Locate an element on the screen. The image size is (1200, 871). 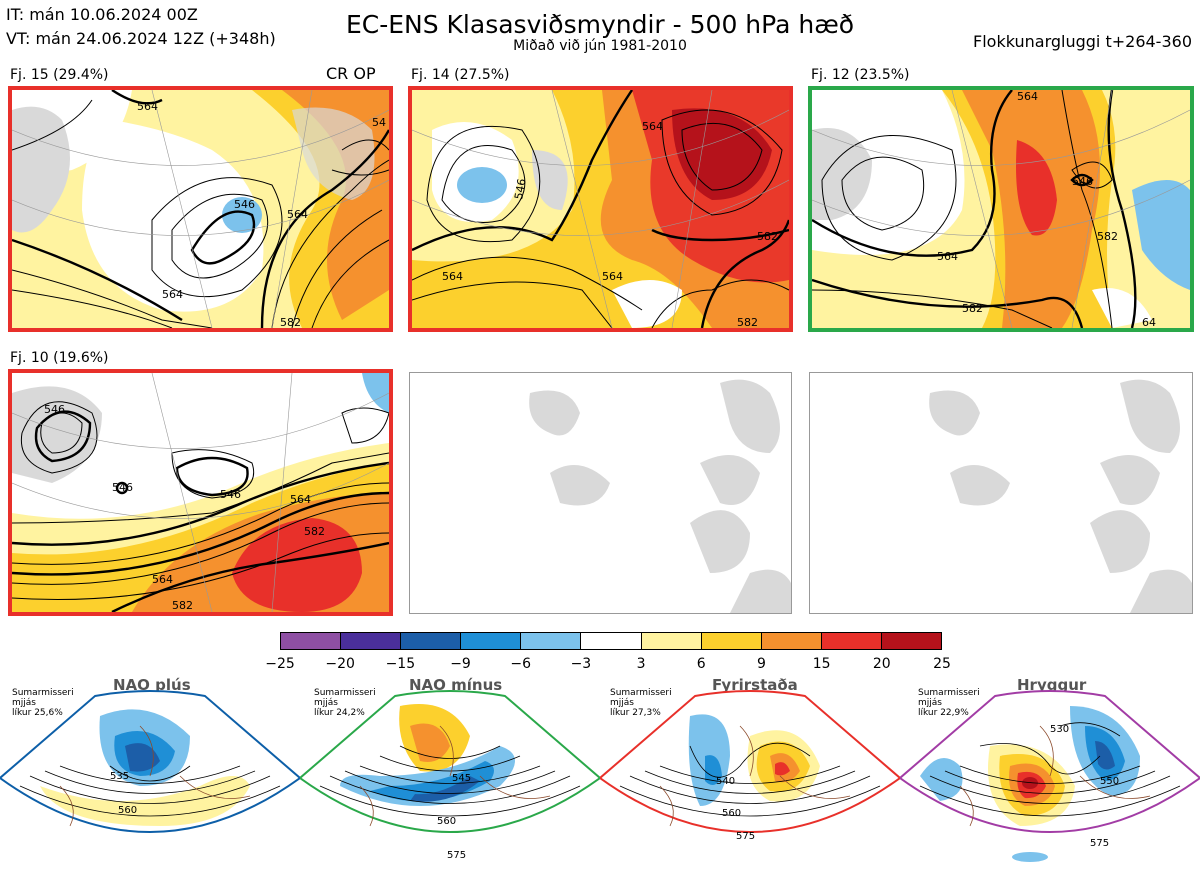
regime-contour-label: 535 is located at coordinates (119, 776).